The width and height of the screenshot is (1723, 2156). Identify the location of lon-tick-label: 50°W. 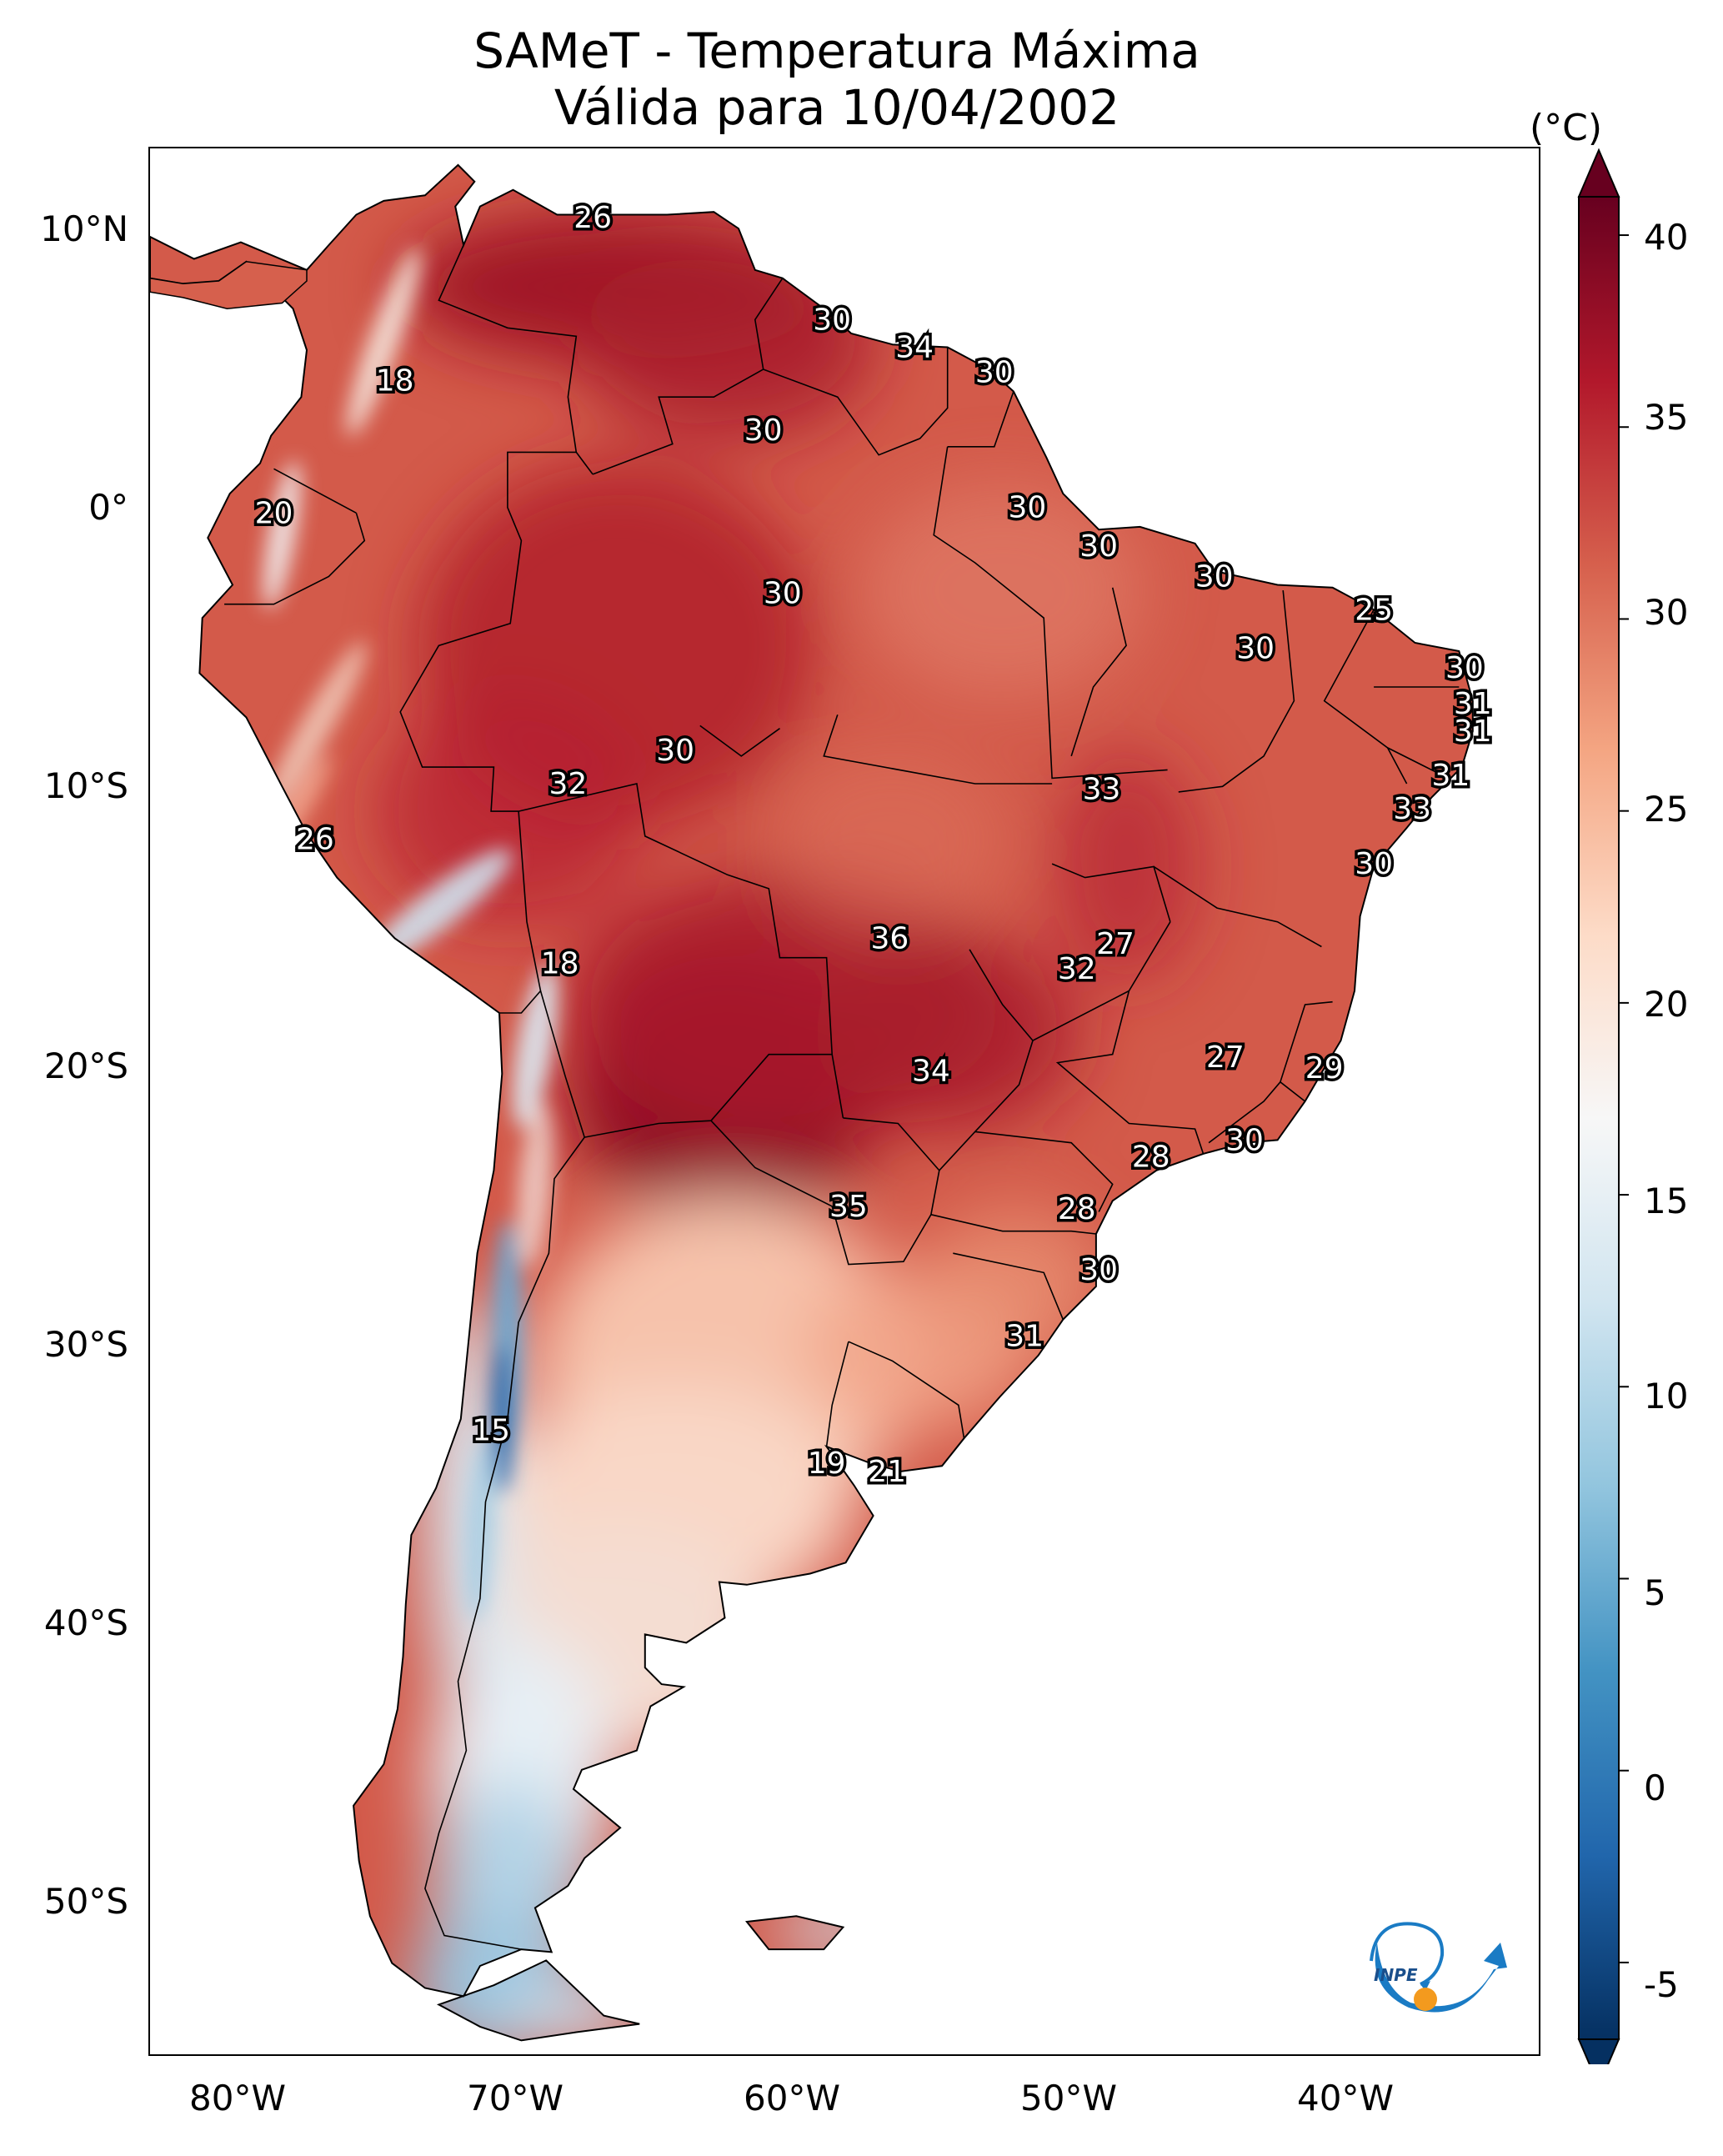
(1068, 2098).